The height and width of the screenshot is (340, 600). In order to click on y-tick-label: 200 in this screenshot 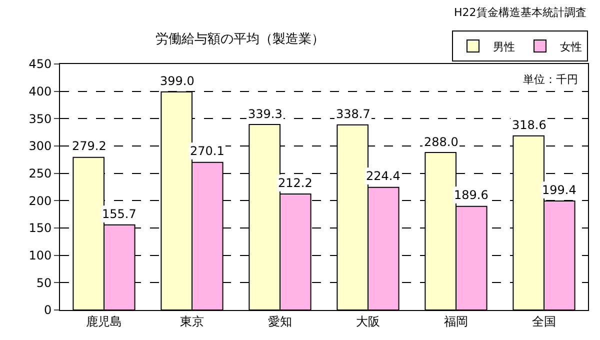, I will do `click(40, 201)`.